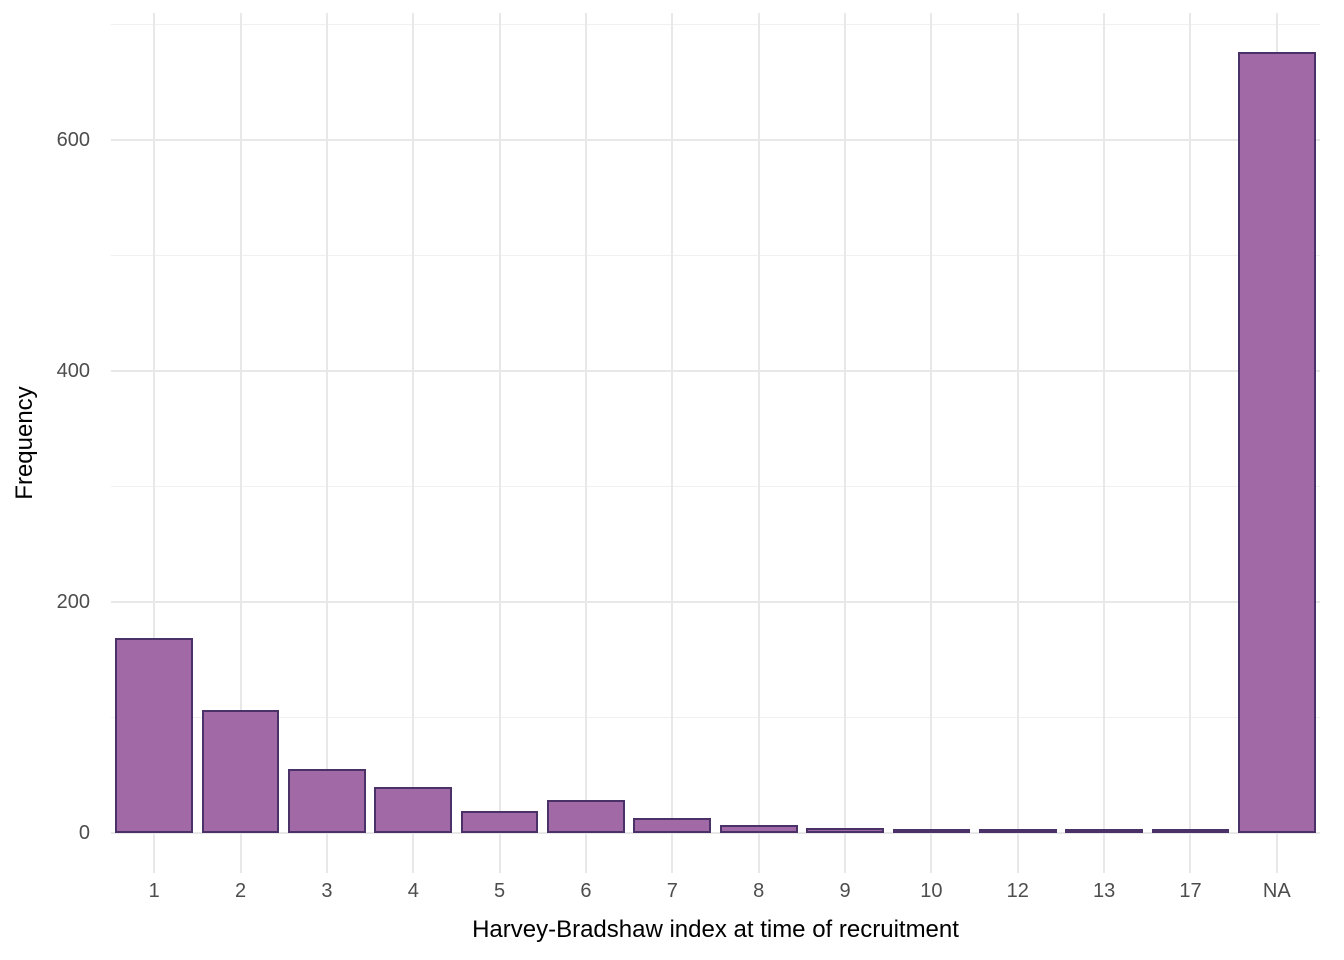 This screenshot has width=1344, height=960. Describe the element at coordinates (413, 891) in the screenshot. I see `x-tick-label-4: 4` at that location.